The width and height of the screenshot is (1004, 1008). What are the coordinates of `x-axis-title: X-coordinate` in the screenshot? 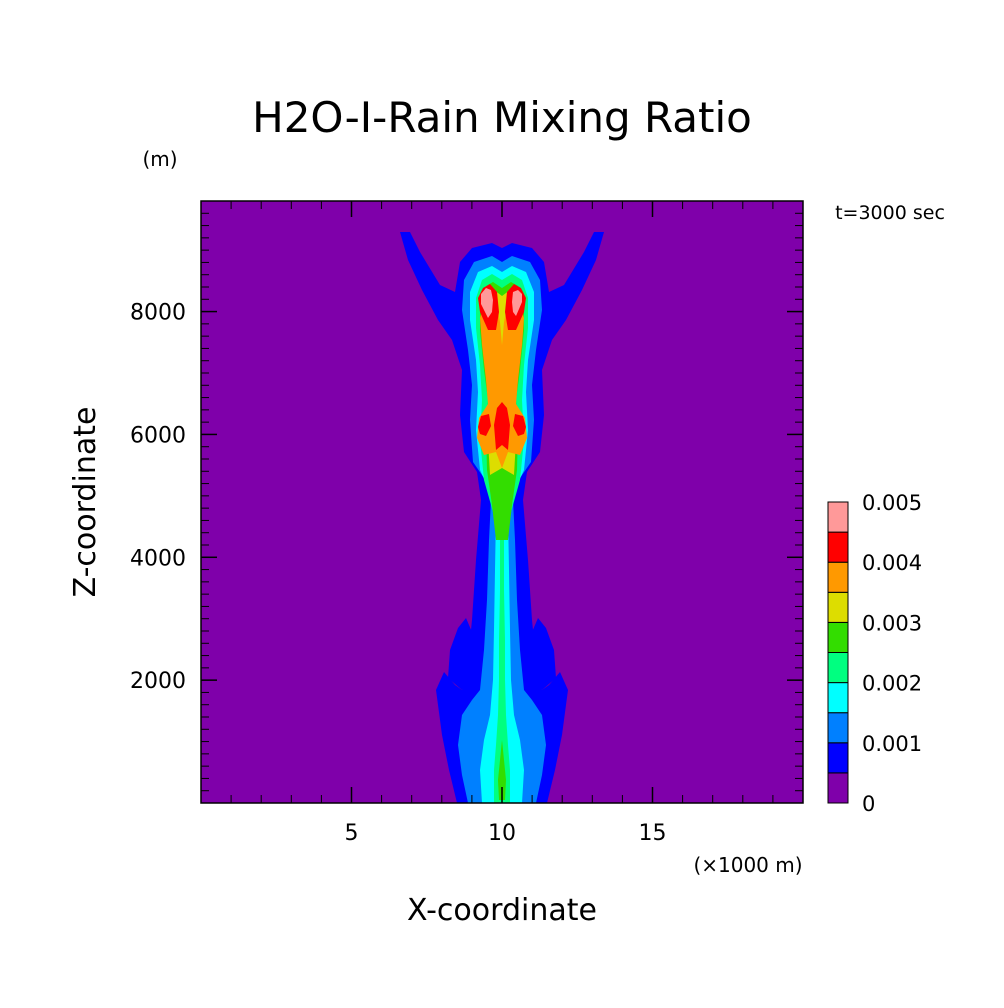 It's located at (502, 910).